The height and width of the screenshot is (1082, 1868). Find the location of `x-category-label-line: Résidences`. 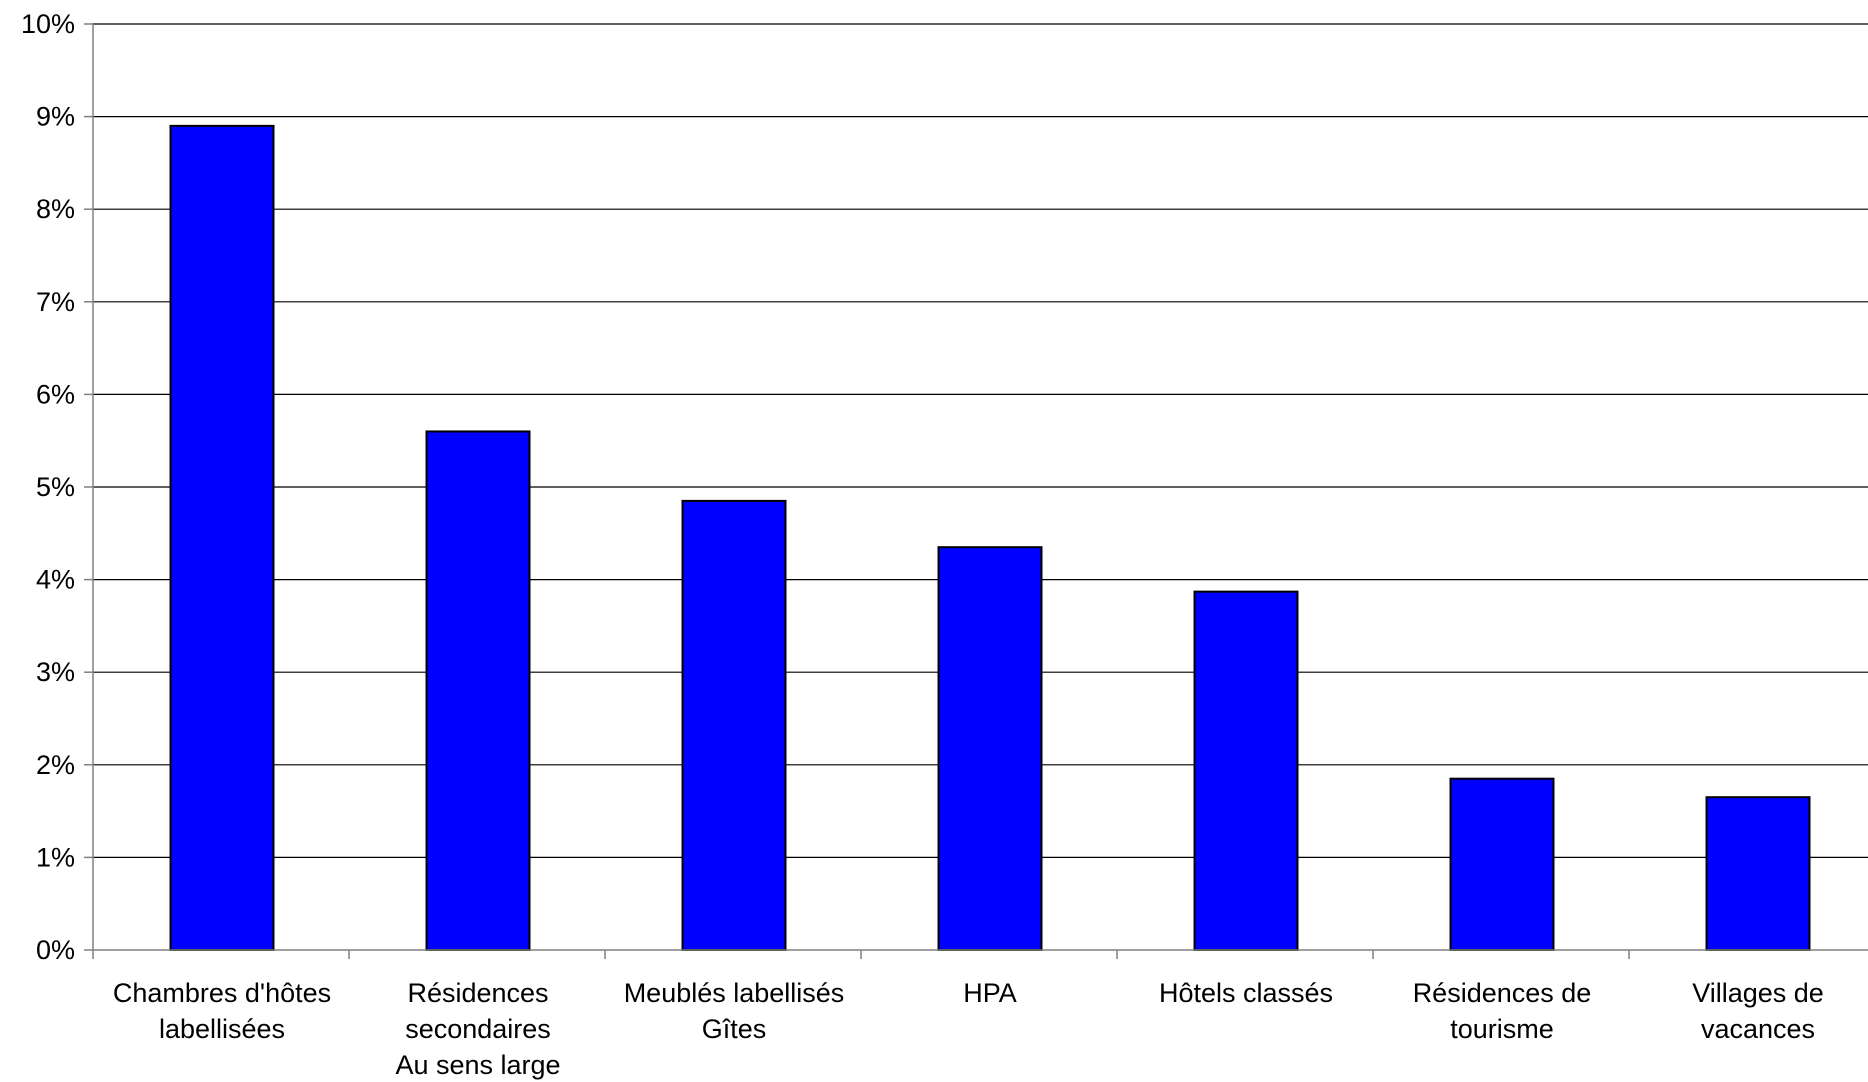

x-category-label-line: Résidences is located at coordinates (477, 993).